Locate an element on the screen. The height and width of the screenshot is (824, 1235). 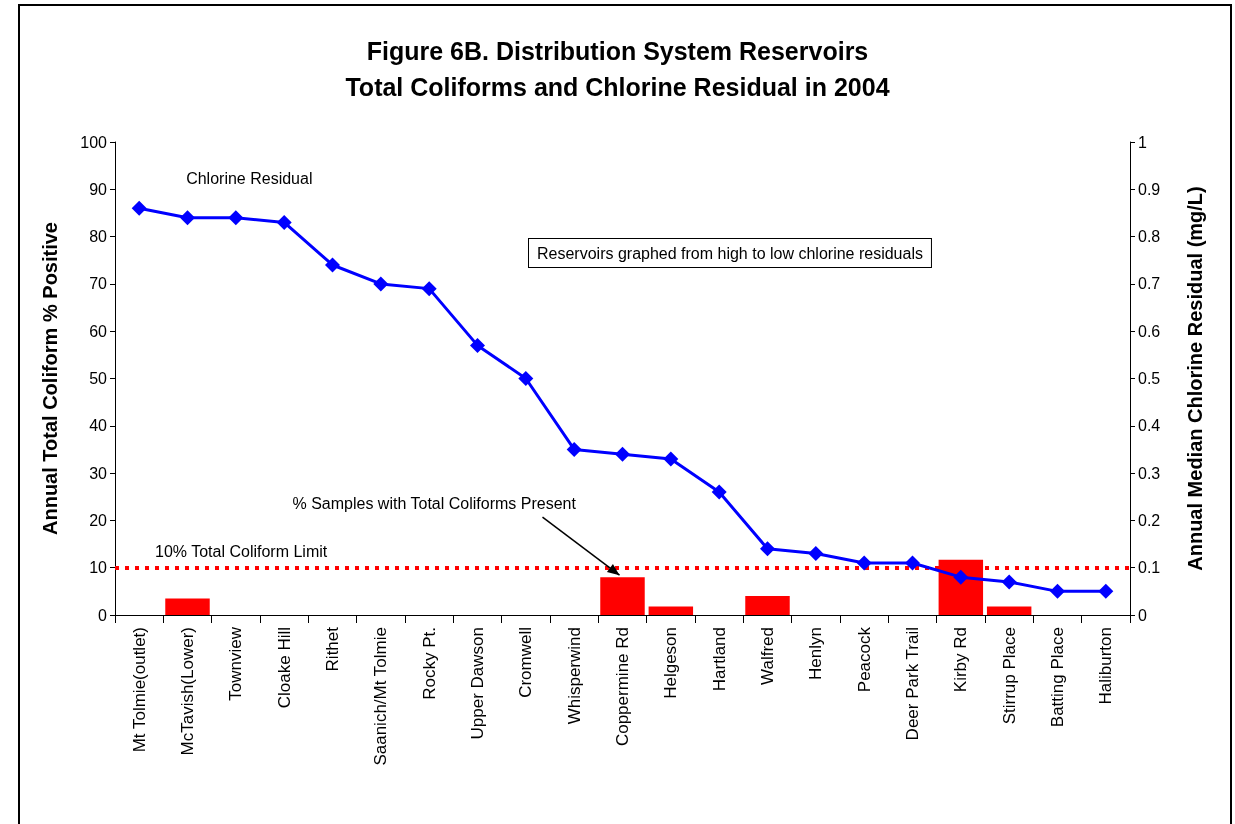
y2-tick-label: 0.5 is located at coordinates (1149, 378).